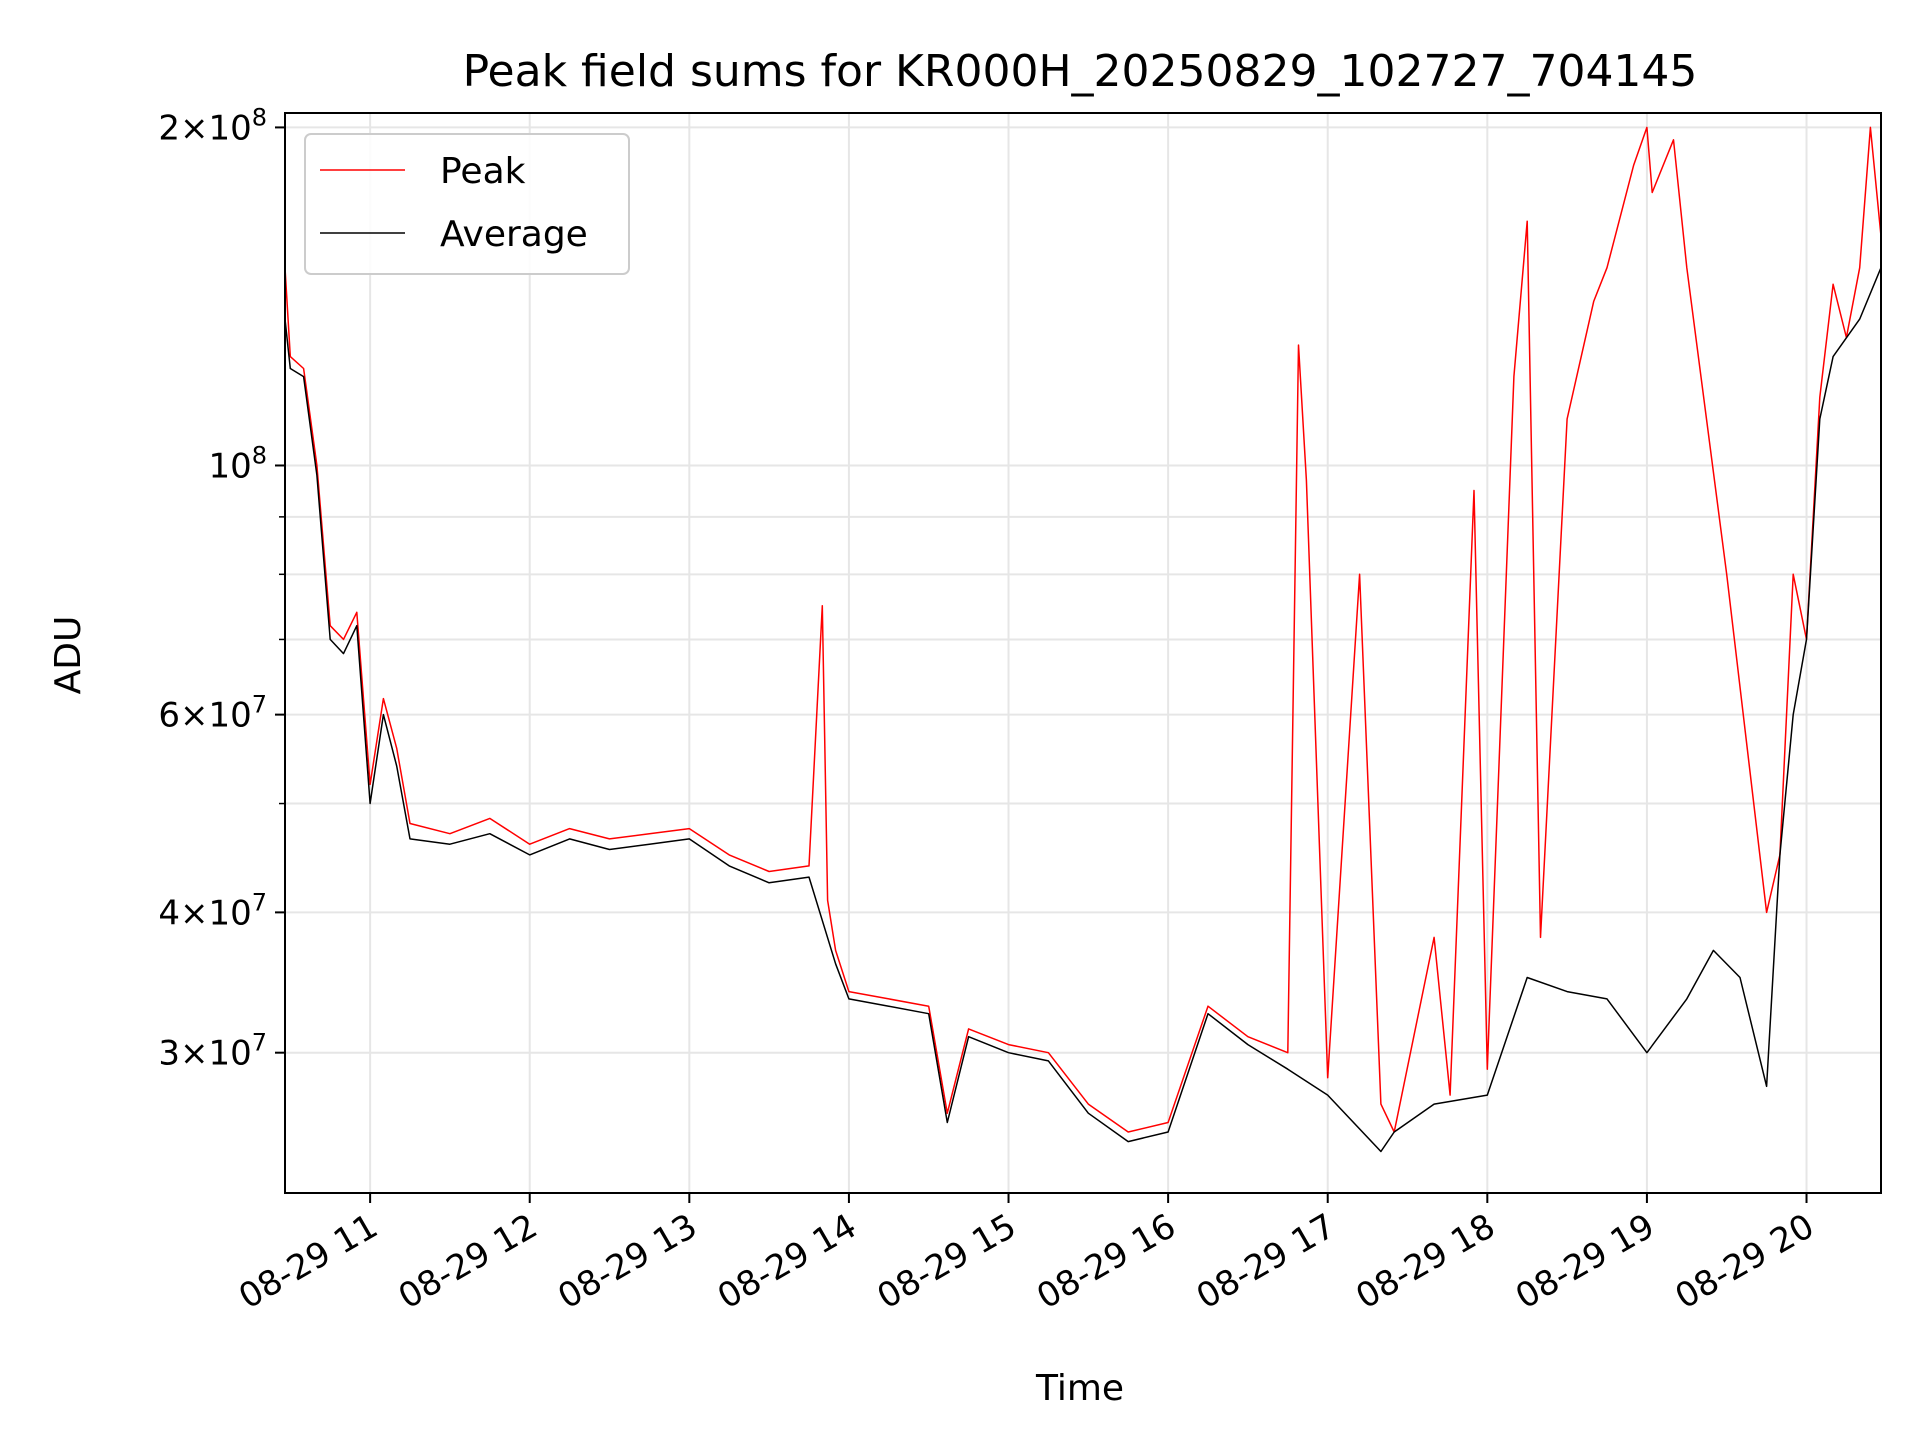  Describe the element at coordinates (169, 913) in the screenshot. I see `y-tick-mantissa: 4` at that location.